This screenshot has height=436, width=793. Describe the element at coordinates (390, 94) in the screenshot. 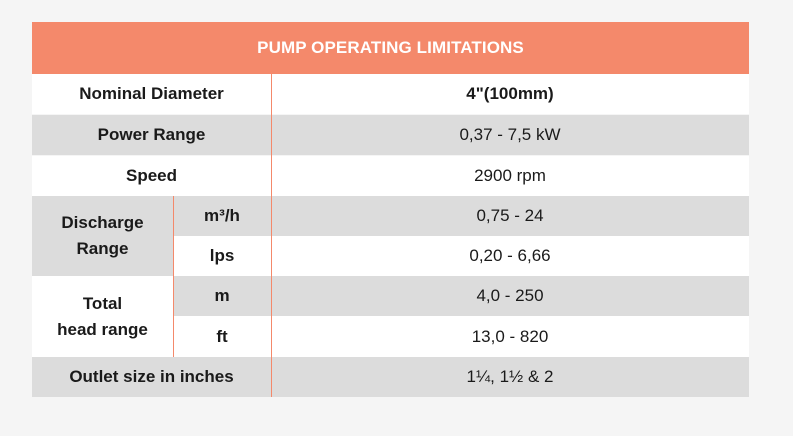

I see `table-row-nominal-diameter: Nominal Diameter 4"(100mm)` at that location.